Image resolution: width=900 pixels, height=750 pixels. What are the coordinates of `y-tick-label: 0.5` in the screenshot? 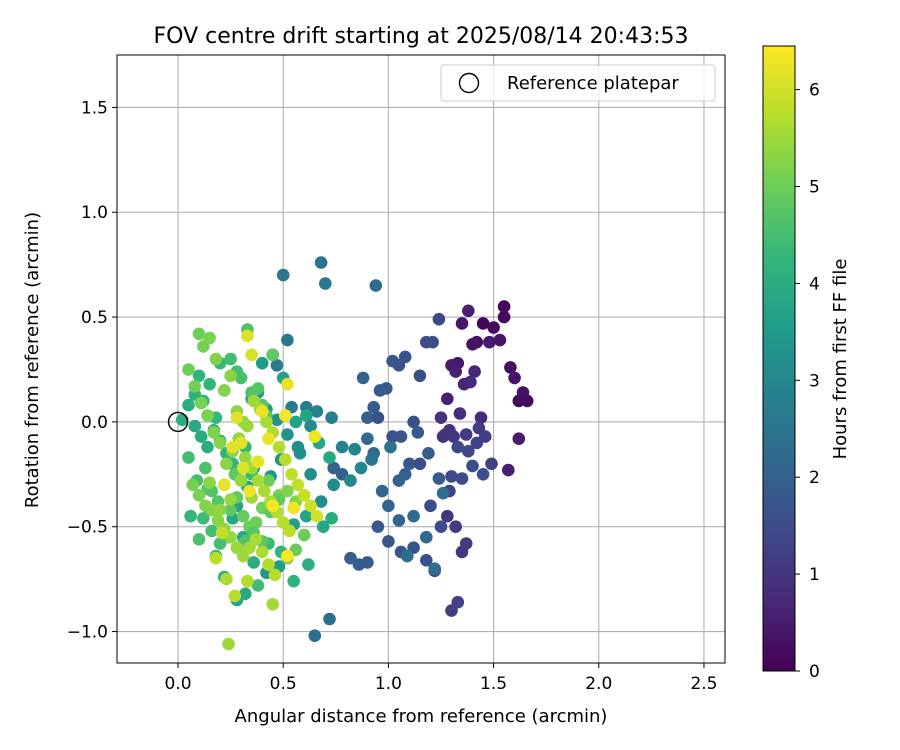 It's located at (94, 318).